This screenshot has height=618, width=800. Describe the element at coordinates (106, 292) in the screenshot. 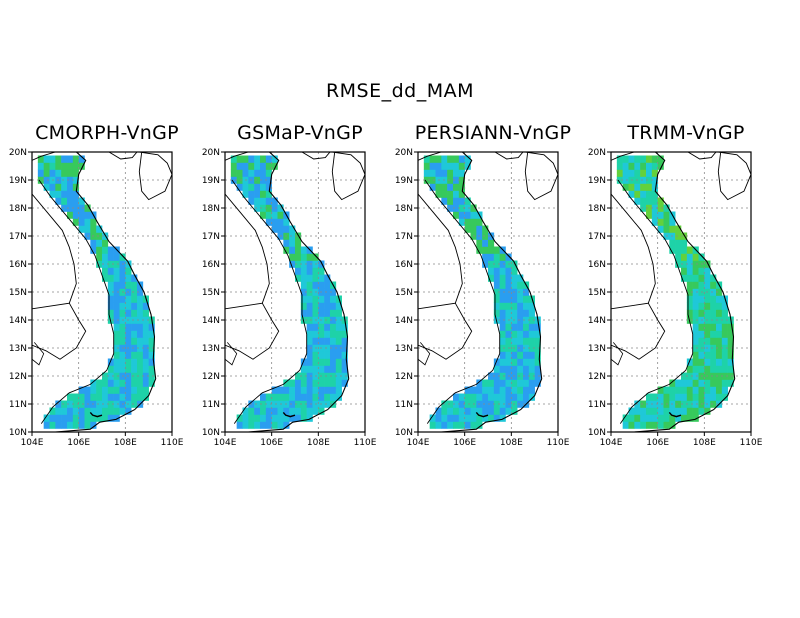

I see `coastline` at that location.